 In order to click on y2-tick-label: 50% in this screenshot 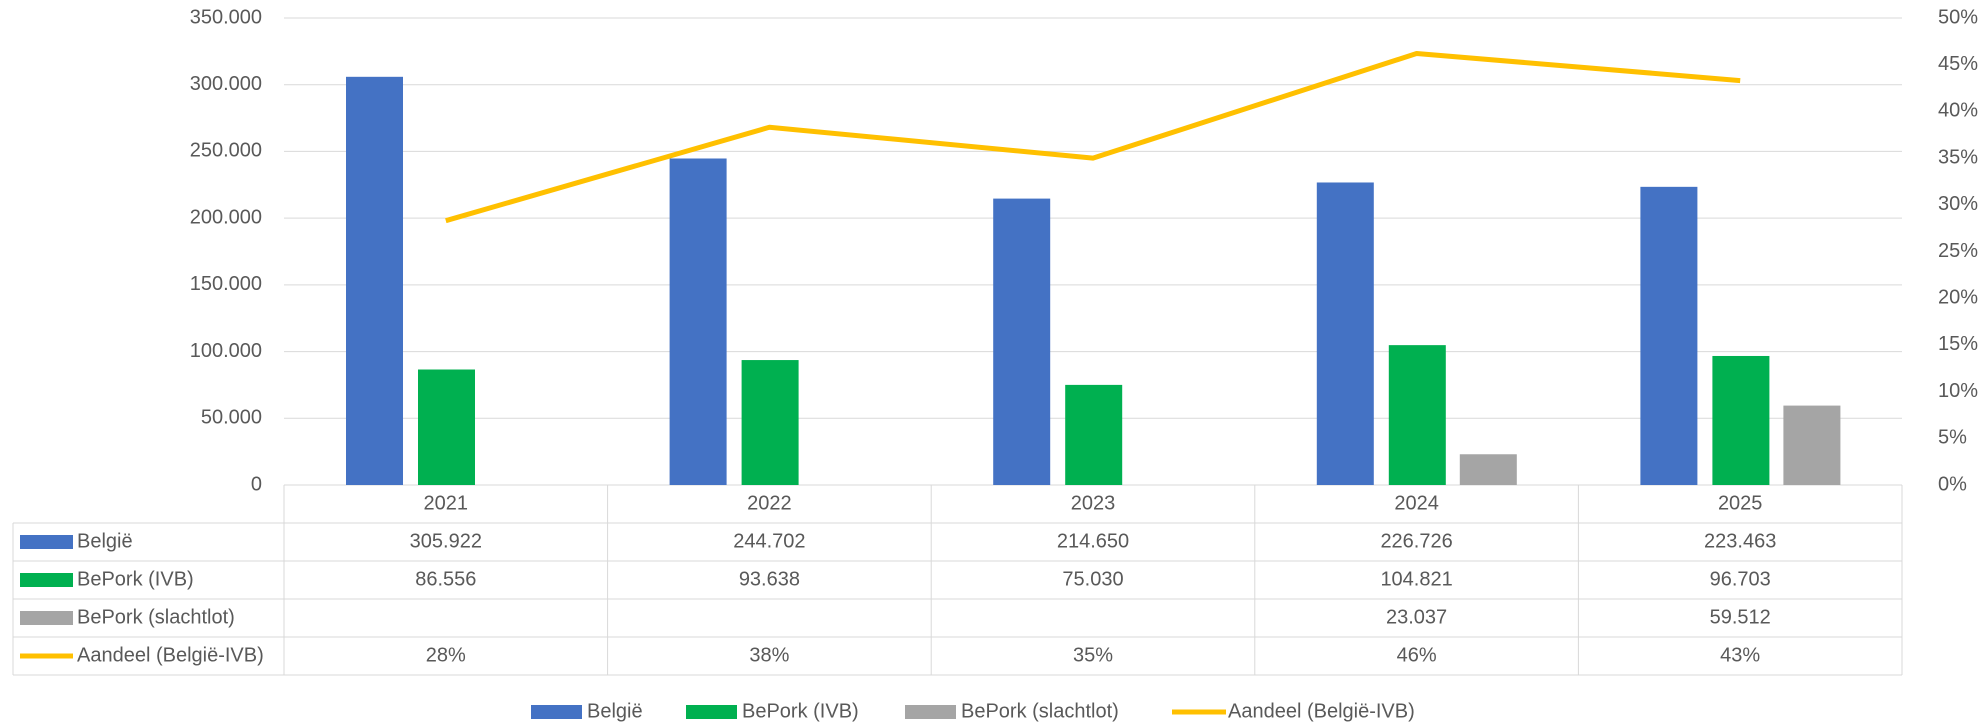, I will do `click(1958, 17)`.